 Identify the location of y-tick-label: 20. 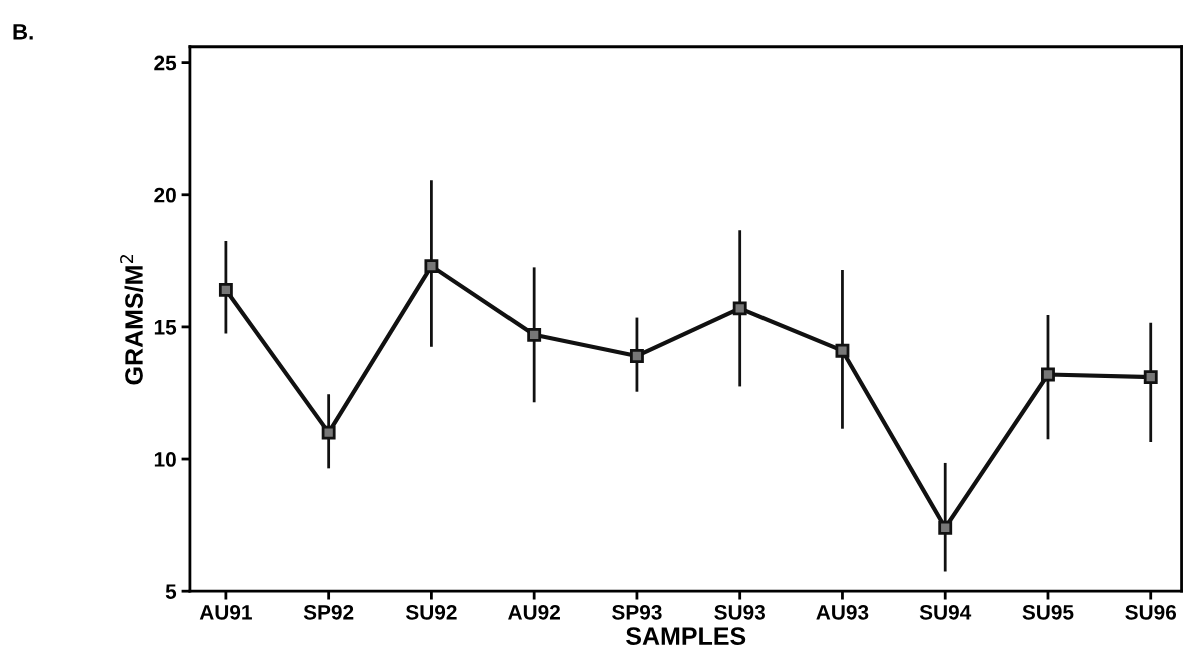
(165, 195).